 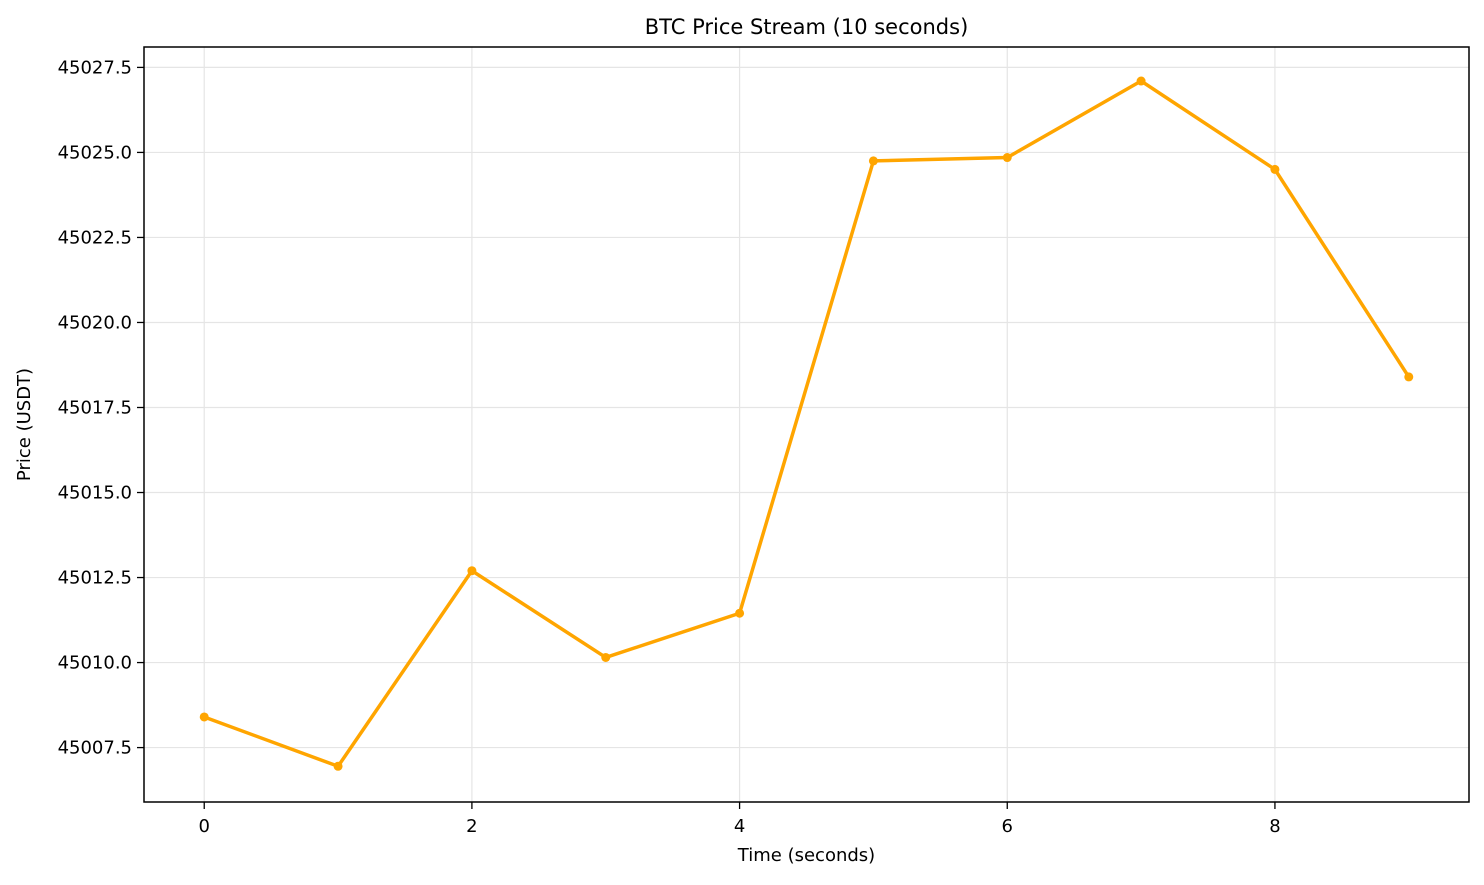 I want to click on y-axis-label: Price (USDT), so click(x=24, y=424).